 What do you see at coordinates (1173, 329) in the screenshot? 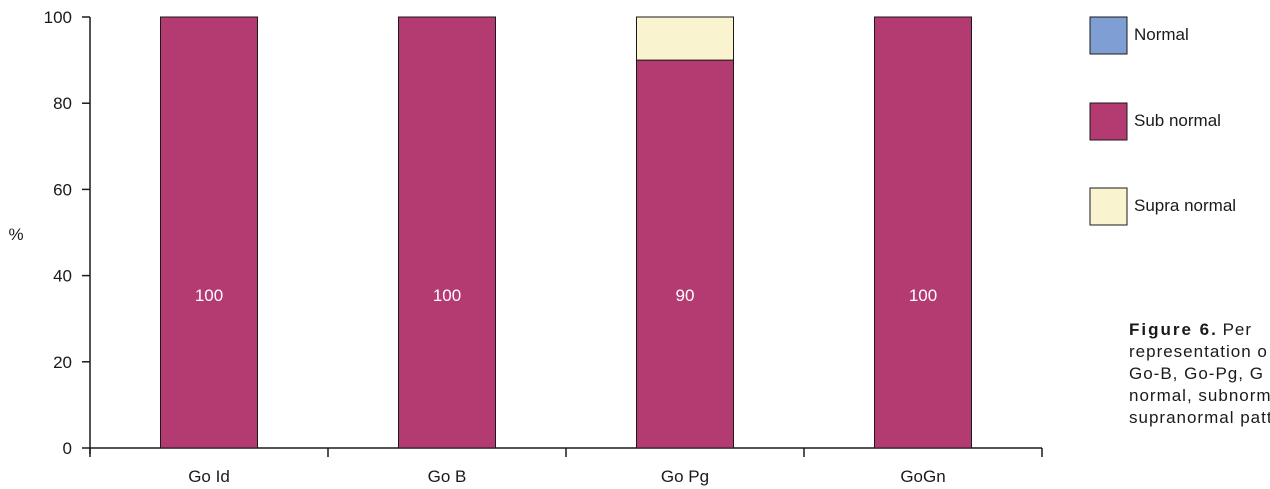
I see `caption-label: Figure 6.` at bounding box center [1173, 329].